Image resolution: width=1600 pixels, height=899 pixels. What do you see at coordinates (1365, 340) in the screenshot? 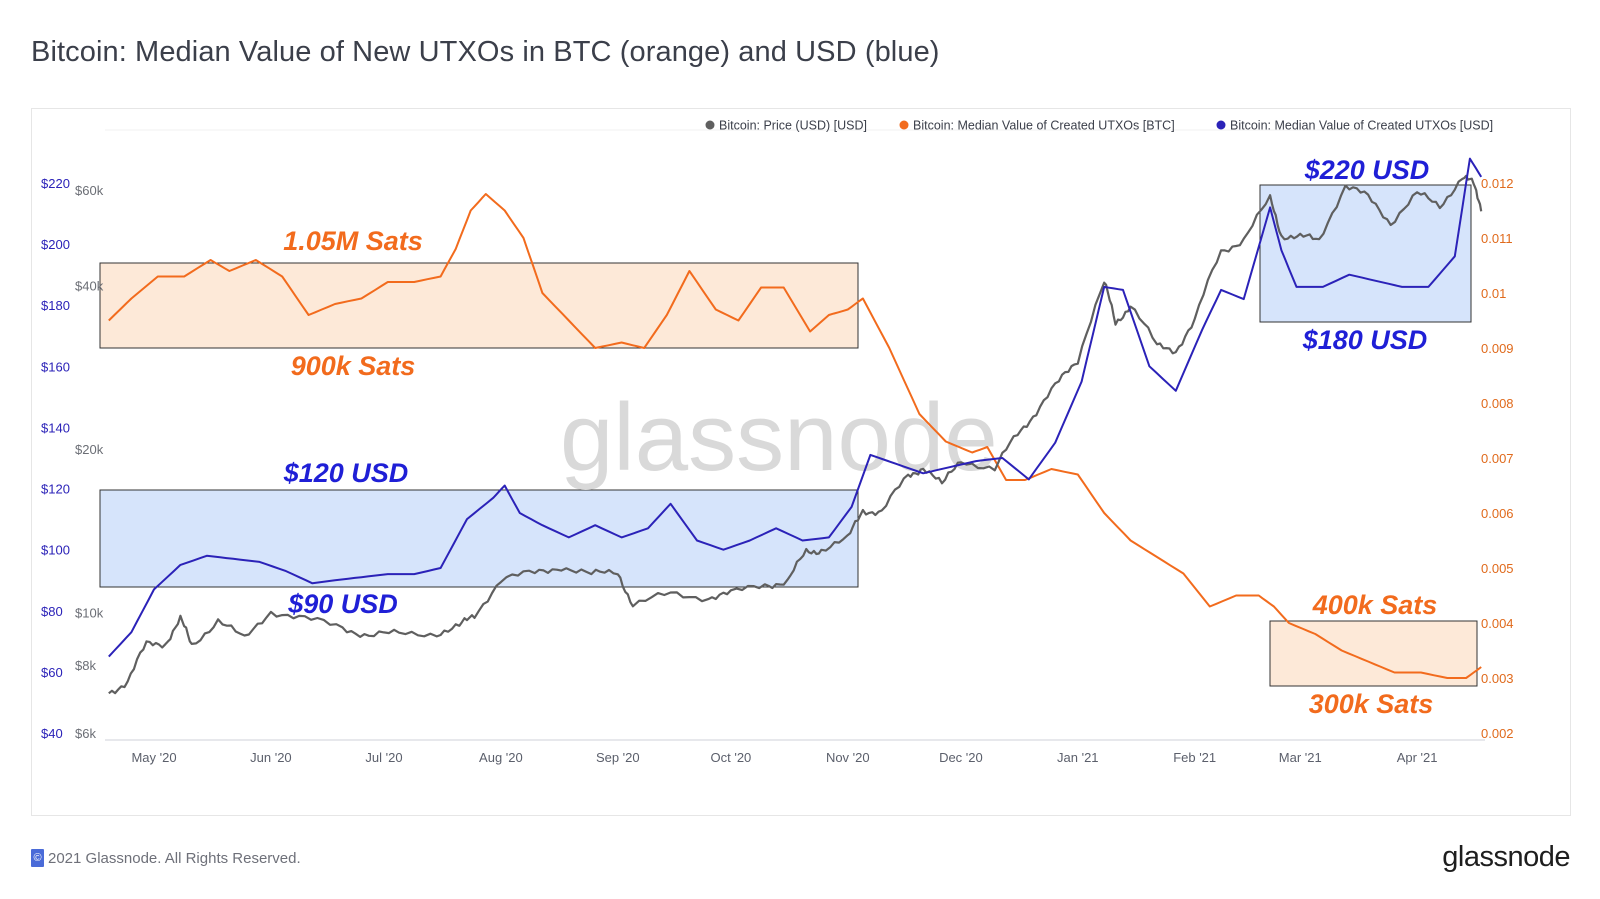
I see `annotation-box3-bottom: $180 USD` at bounding box center [1365, 340].